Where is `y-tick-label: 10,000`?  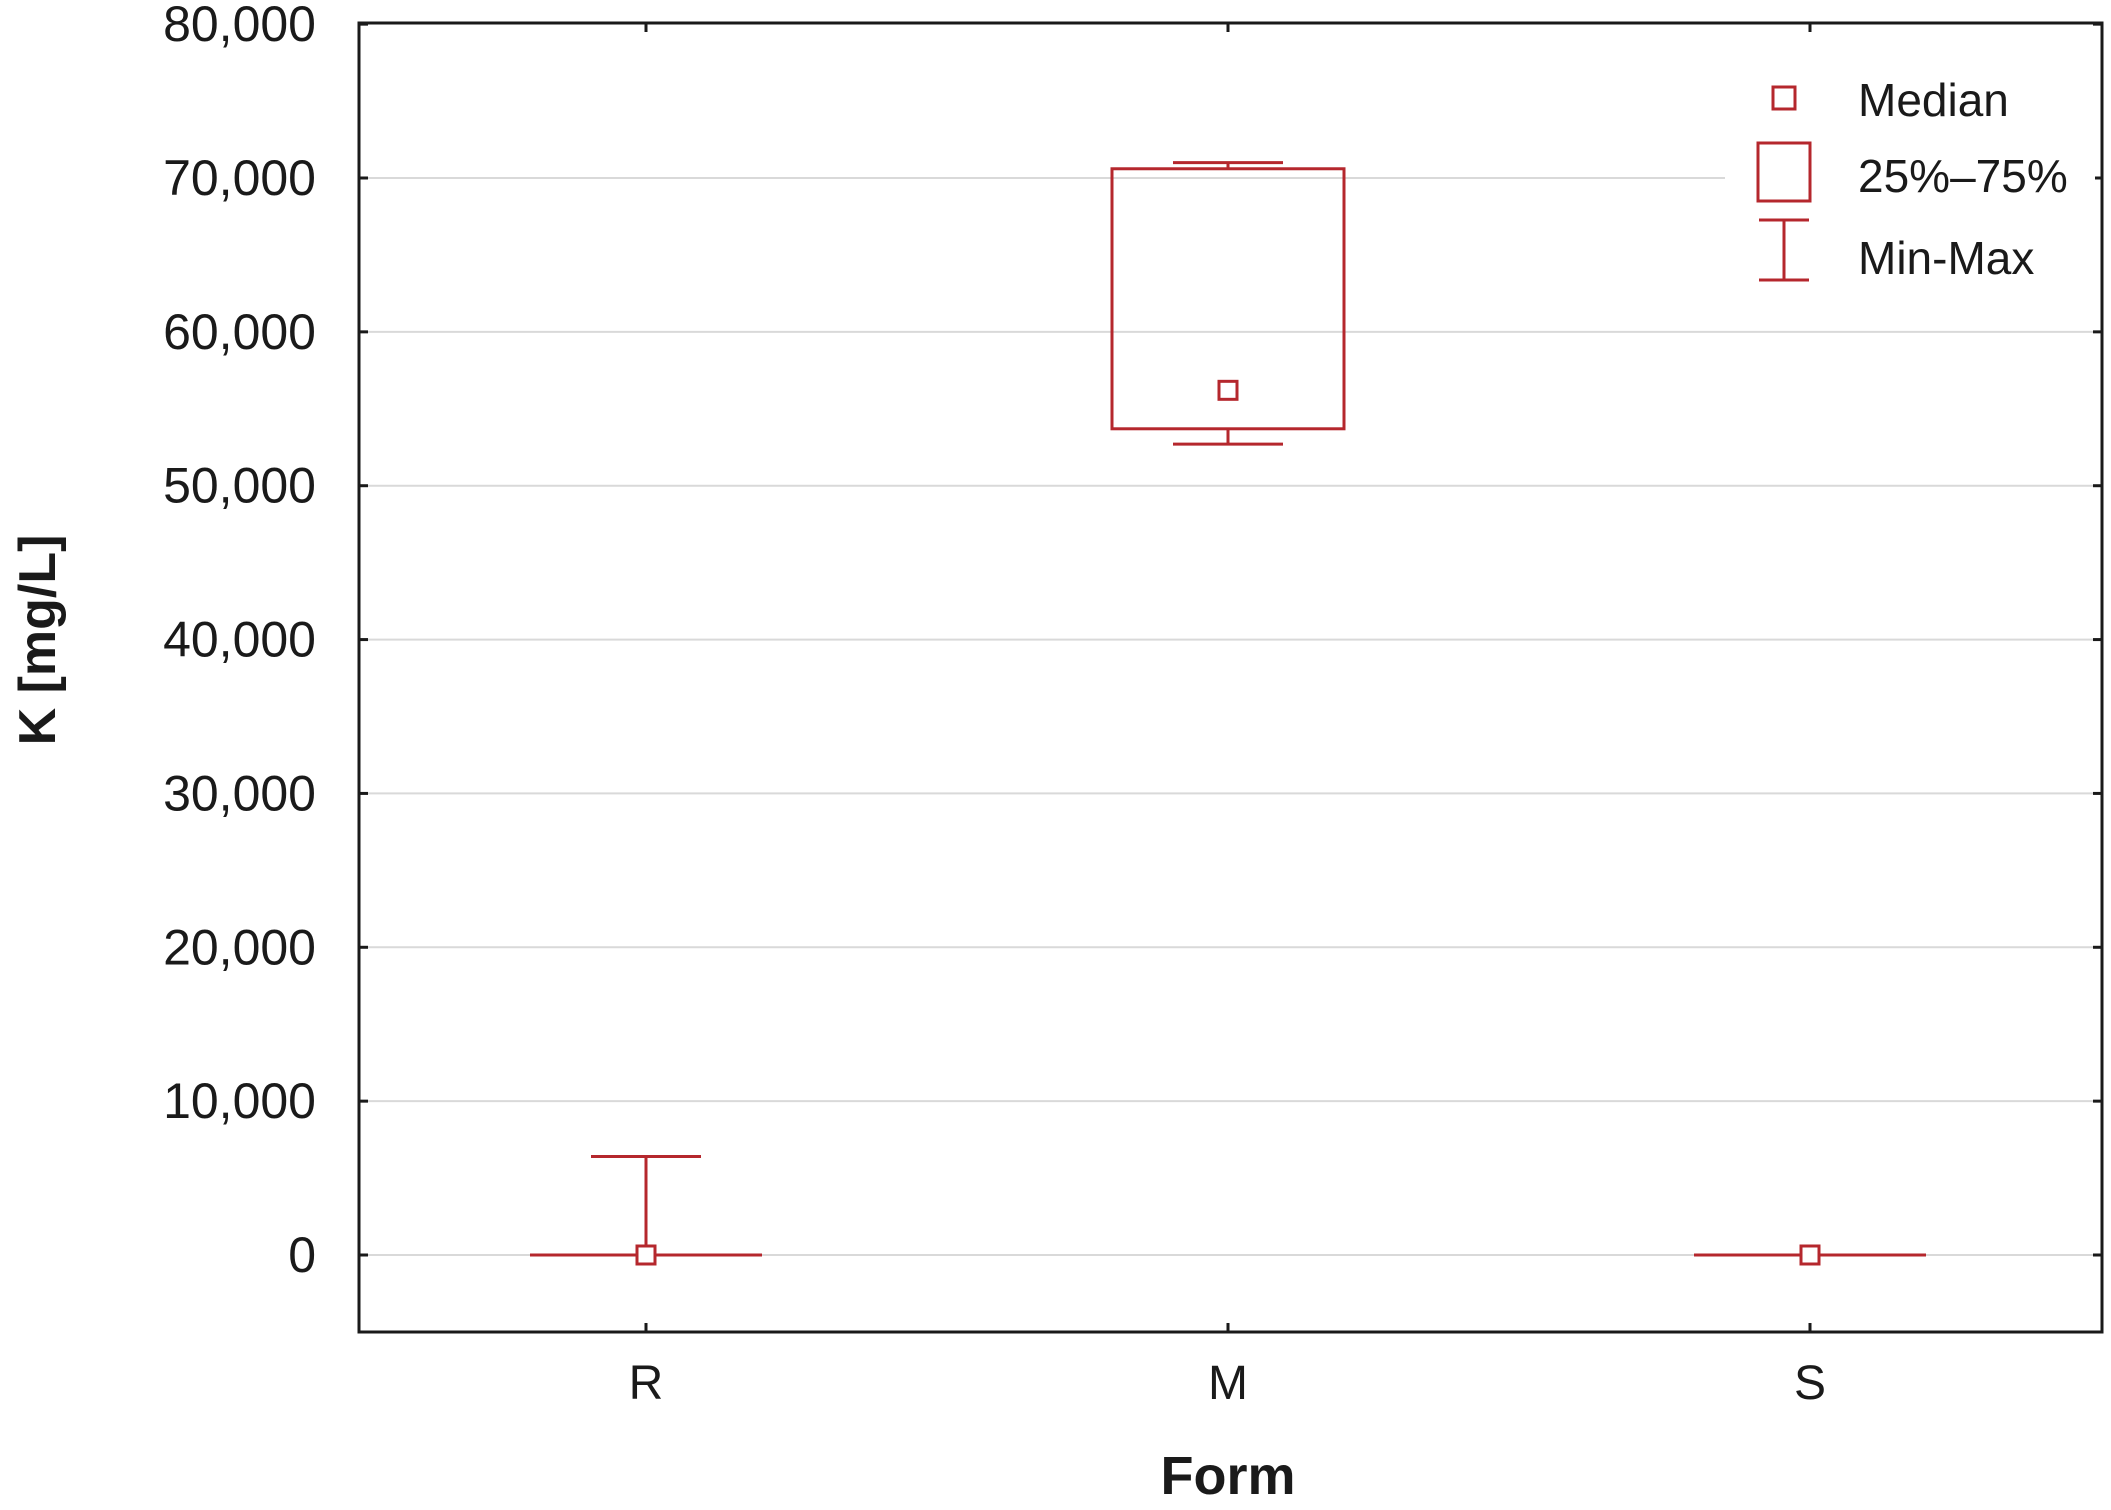 y-tick-label: 10,000 is located at coordinates (239, 1101).